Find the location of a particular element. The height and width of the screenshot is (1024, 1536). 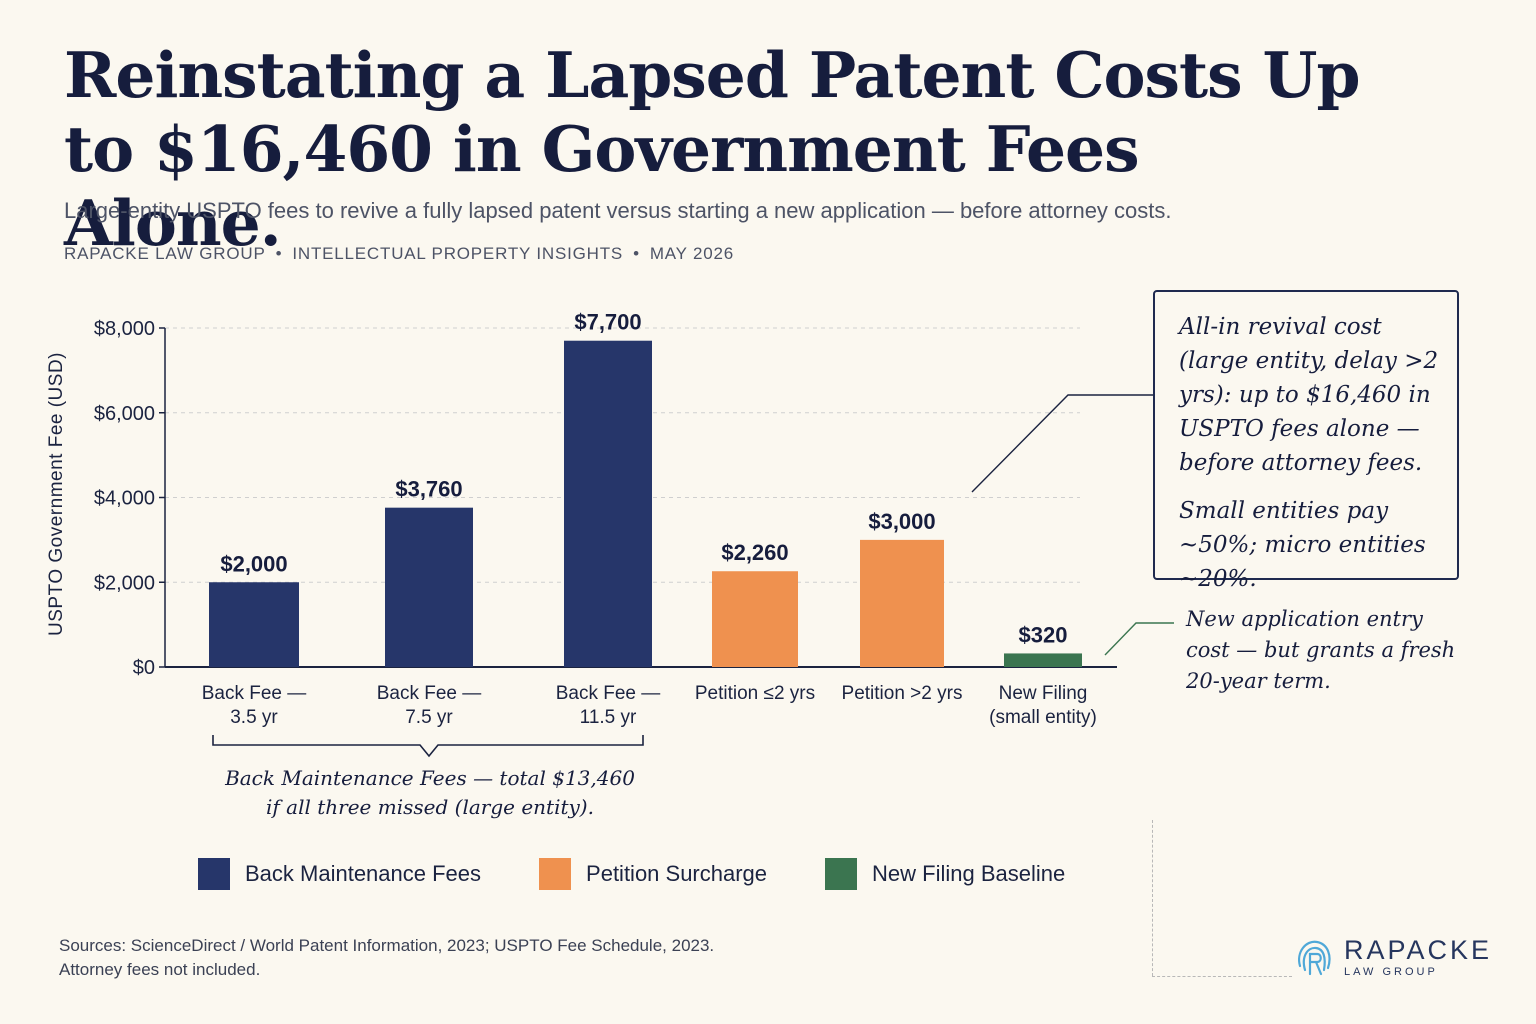

new-filing-leader-line is located at coordinates (1139, 639).